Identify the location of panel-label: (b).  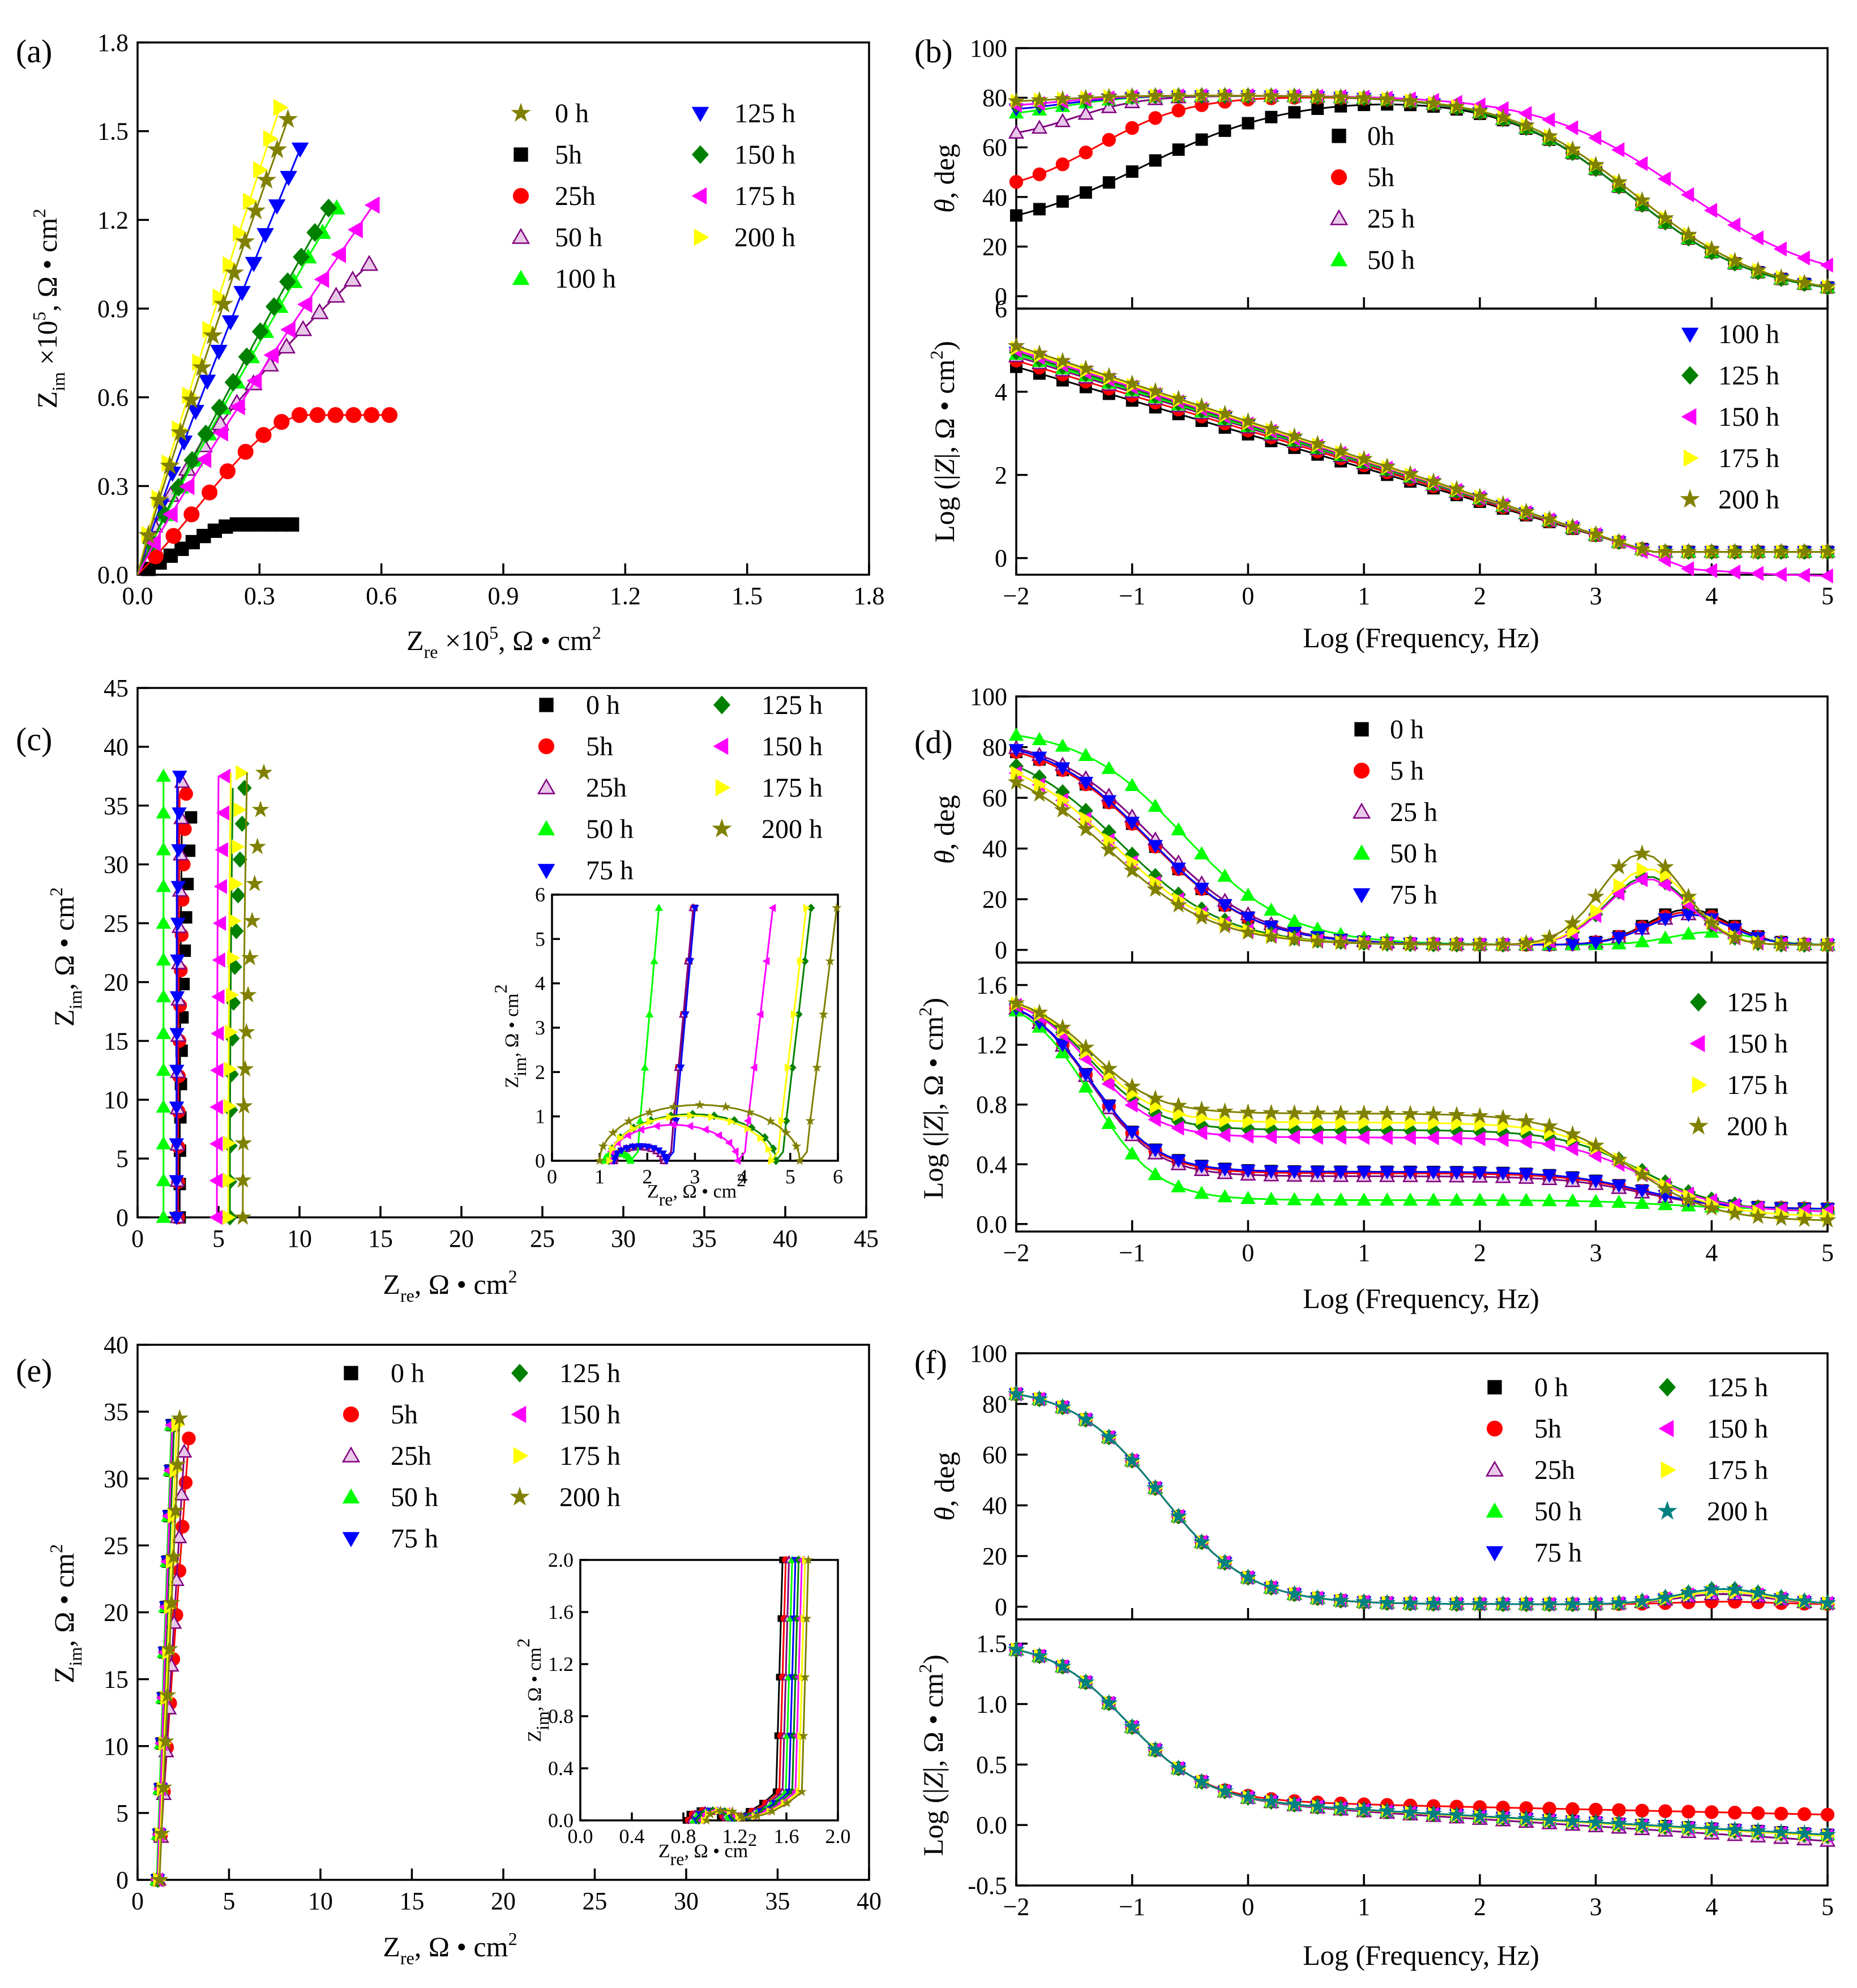
(933, 51).